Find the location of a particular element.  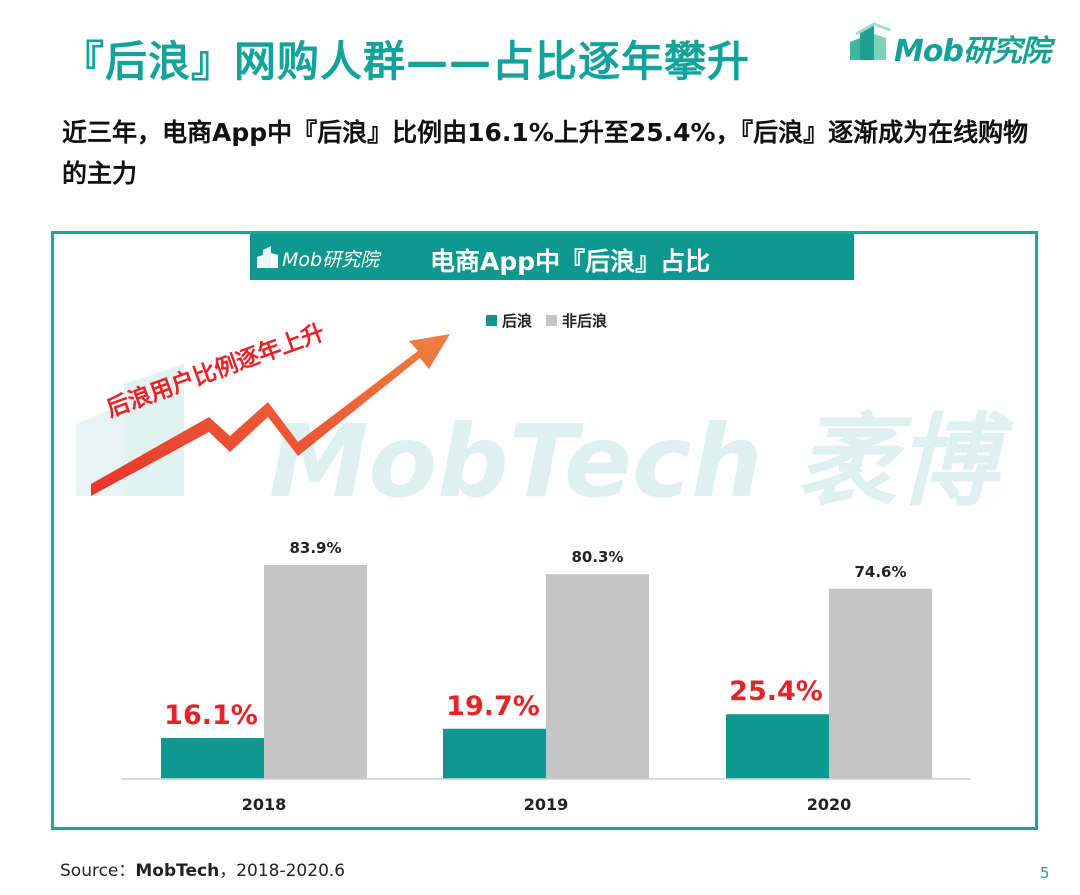

data-label-fei-houlang-2019: 80.3% is located at coordinates (597, 557).